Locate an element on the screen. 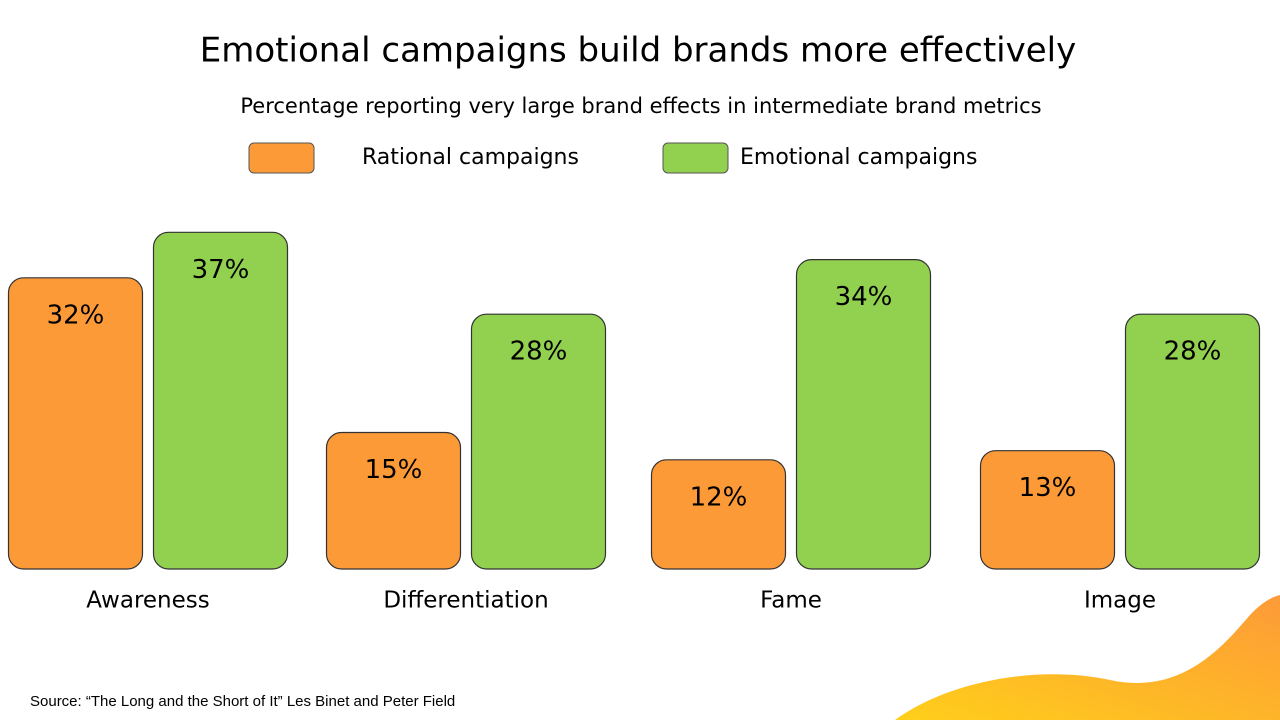 The width and height of the screenshot is (1280, 720). x-tick-label: Differentiation is located at coordinates (465, 601).